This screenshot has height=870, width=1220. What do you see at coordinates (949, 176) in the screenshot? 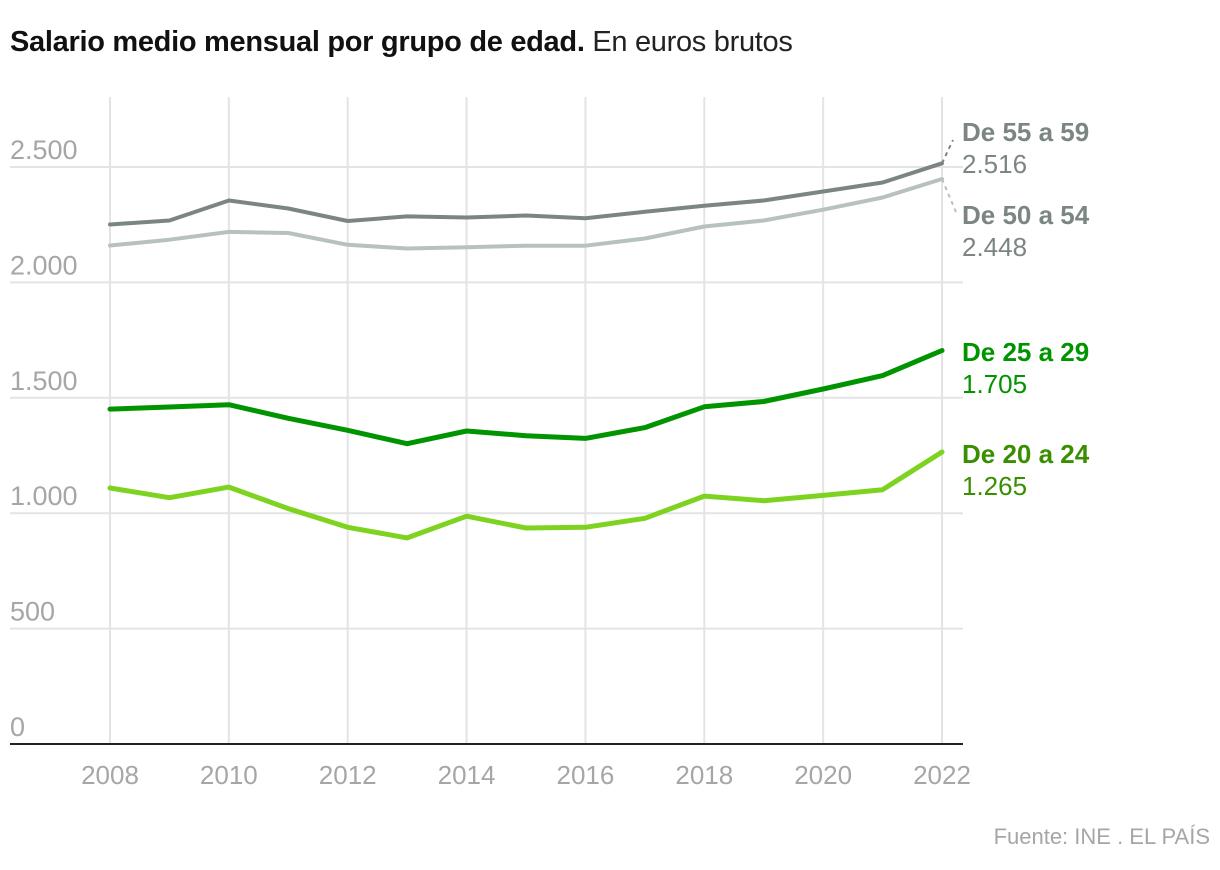
I see `label-connectors` at bounding box center [949, 176].